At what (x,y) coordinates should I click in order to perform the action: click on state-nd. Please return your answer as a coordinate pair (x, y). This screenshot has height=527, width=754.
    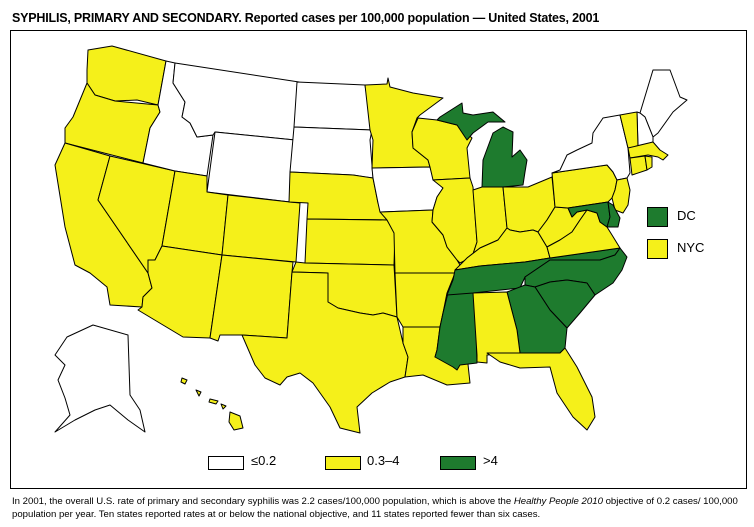
    Looking at the image, I should click on (333, 106).